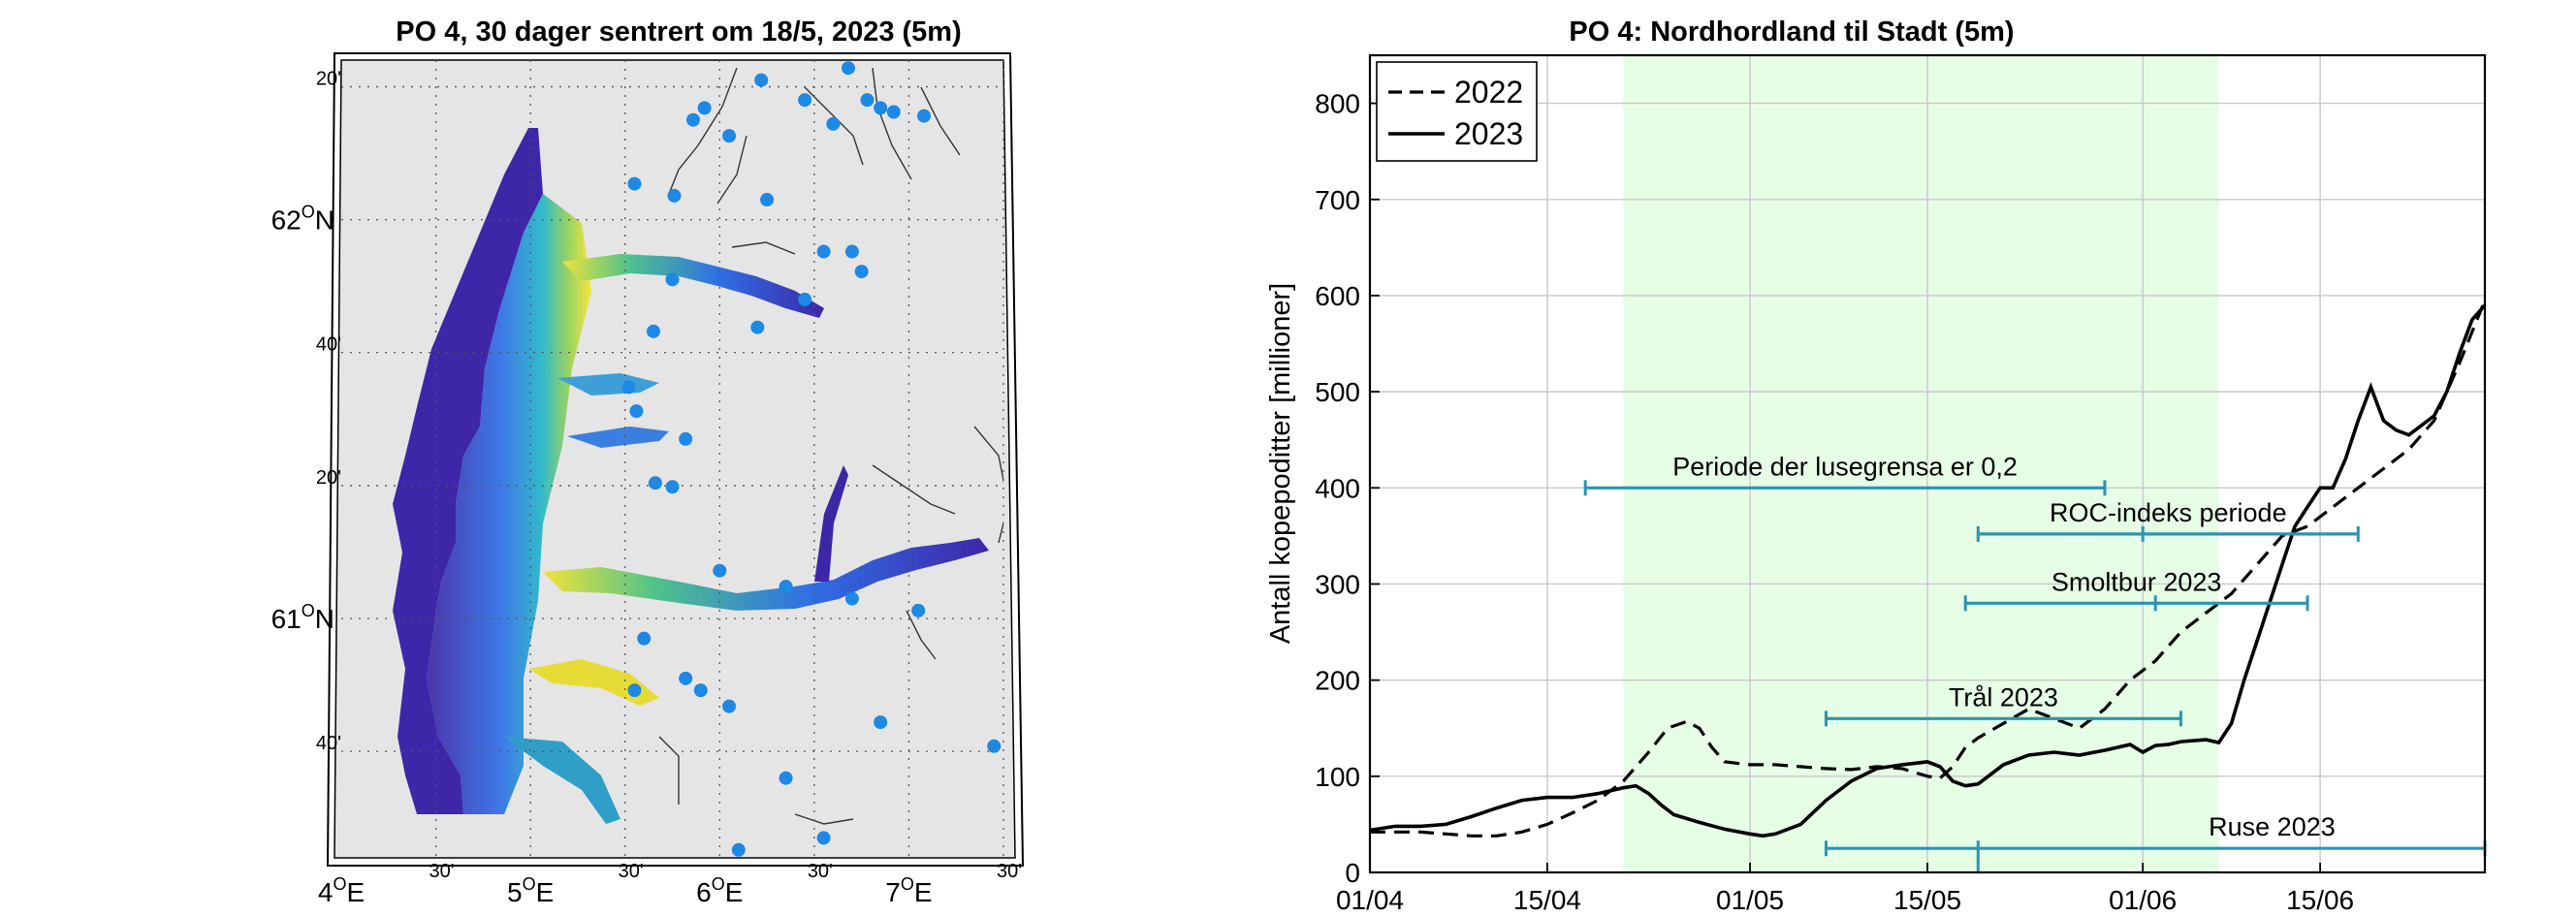 The width and height of the screenshot is (2576, 917). I want to click on map-lat-label: 62ON, so click(303, 219).